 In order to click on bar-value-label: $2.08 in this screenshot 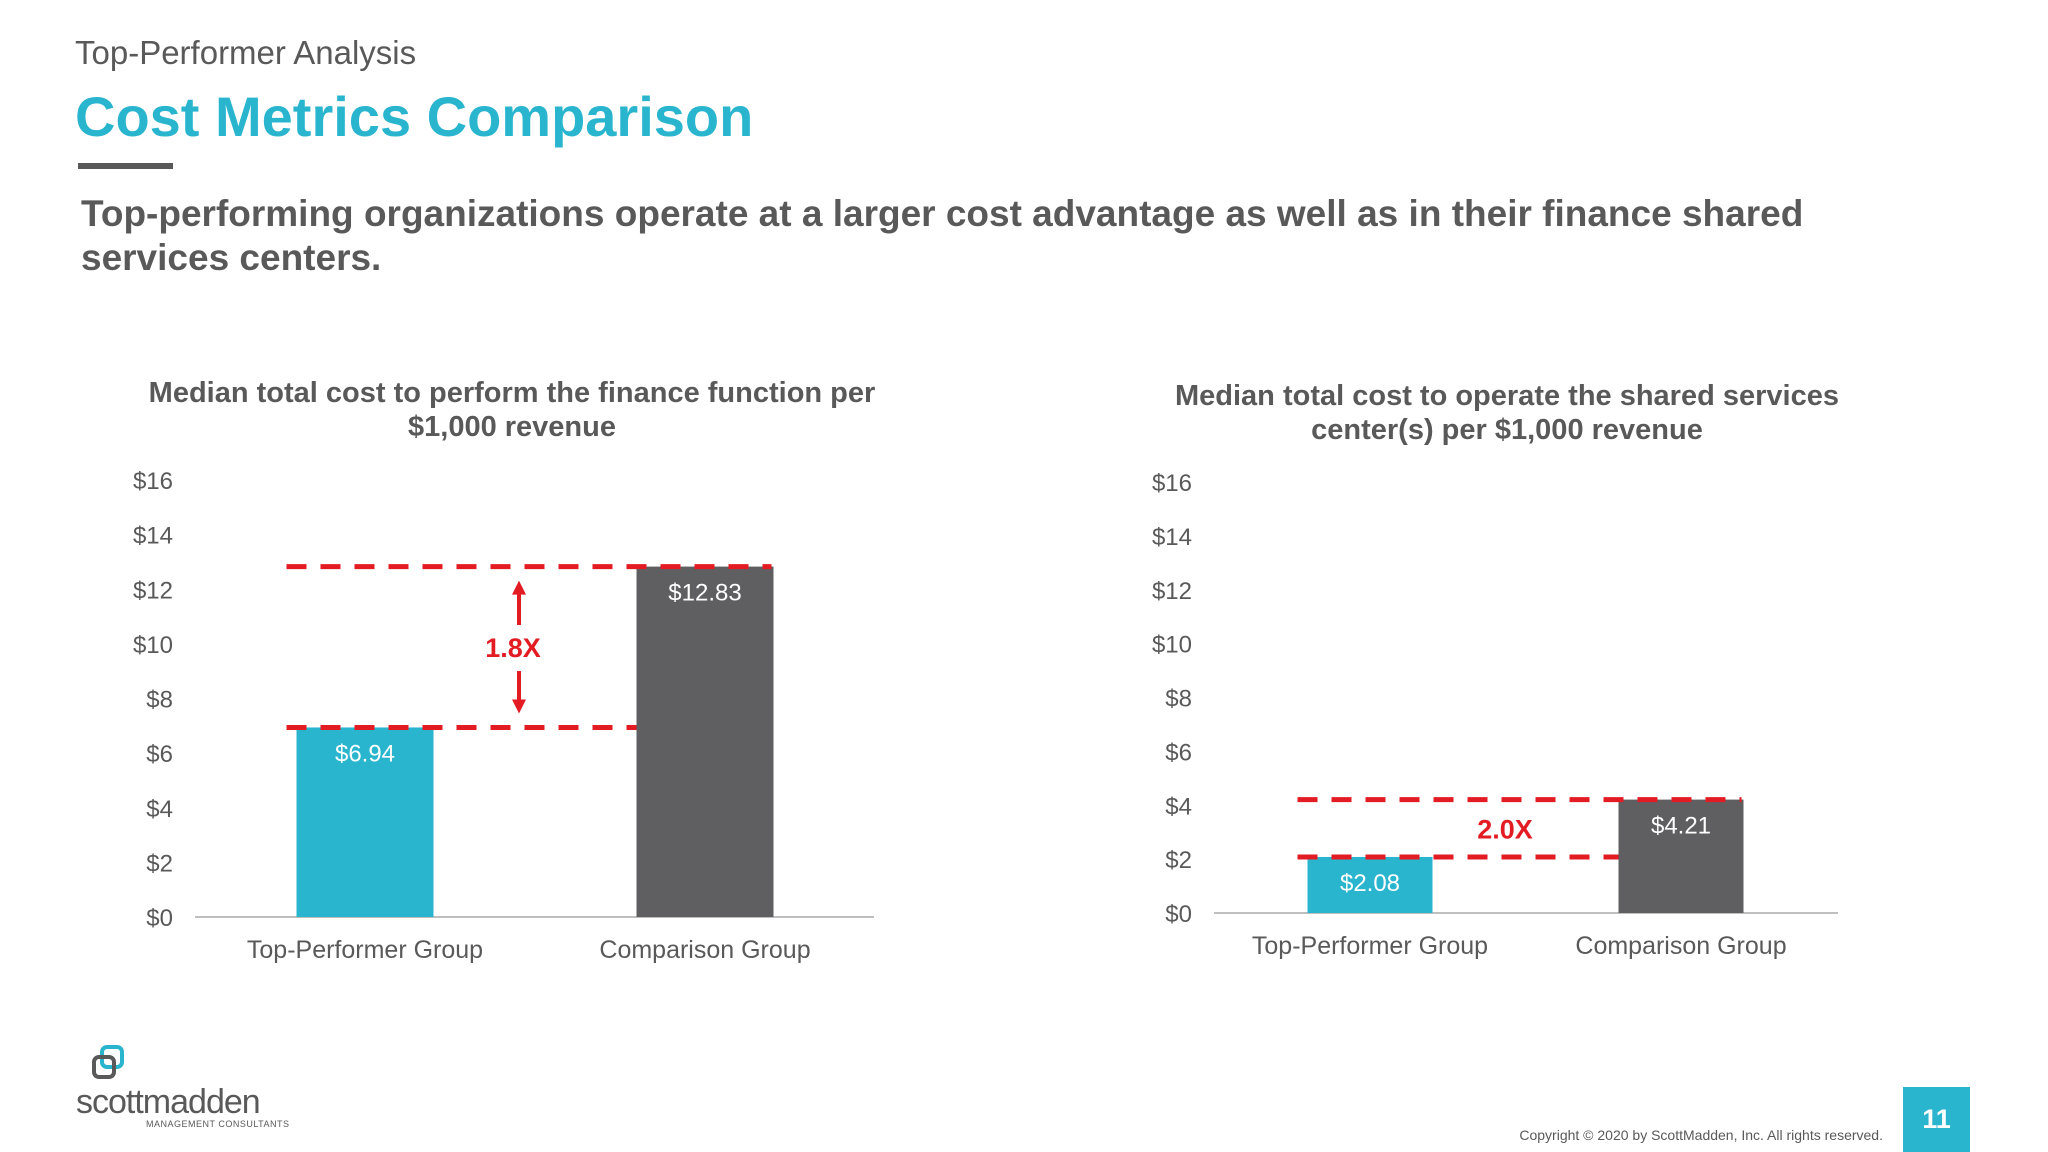, I will do `click(1370, 883)`.